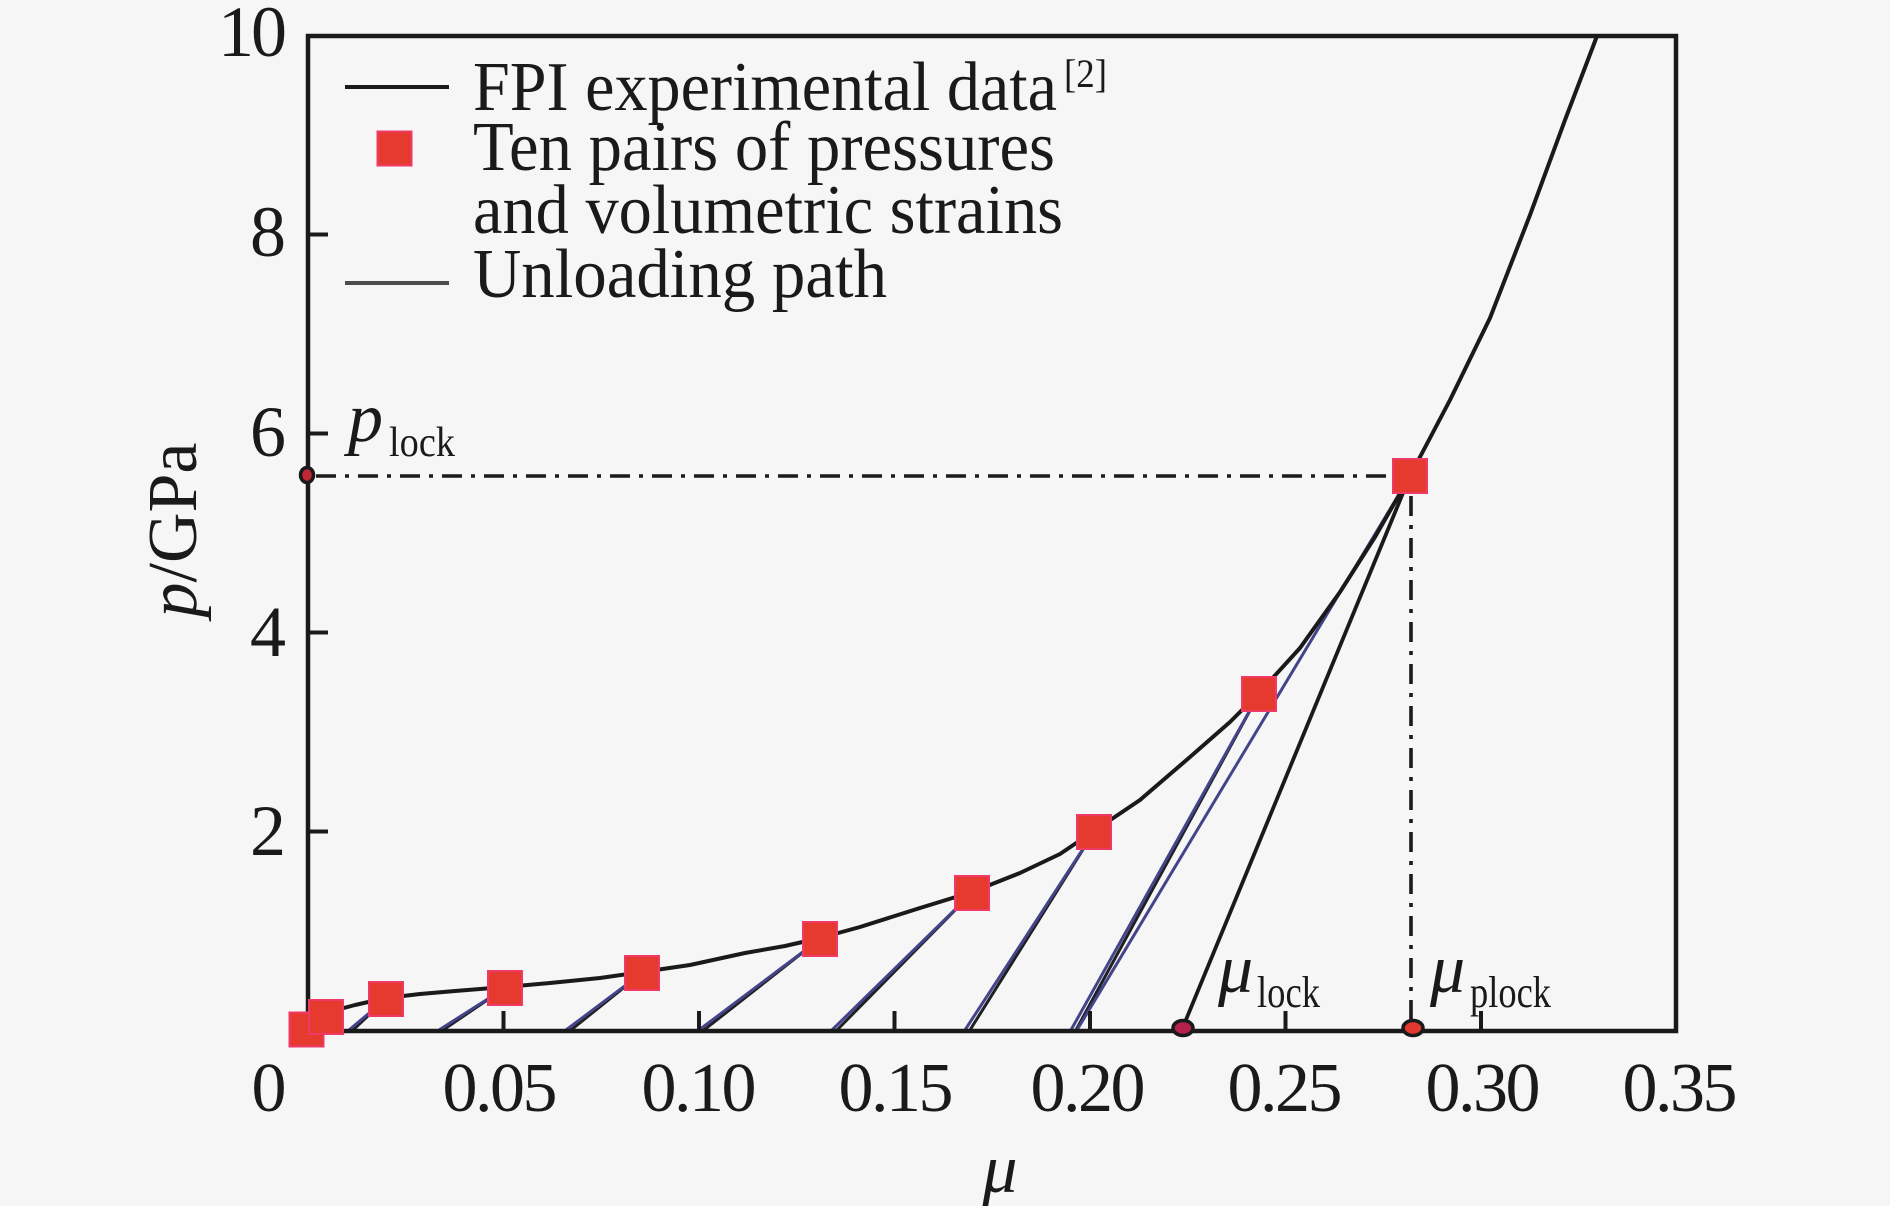 The height and width of the screenshot is (1206, 1890). Describe the element at coordinates (768, 210) in the screenshot. I see `svg-text: and volumetric strains` at that location.